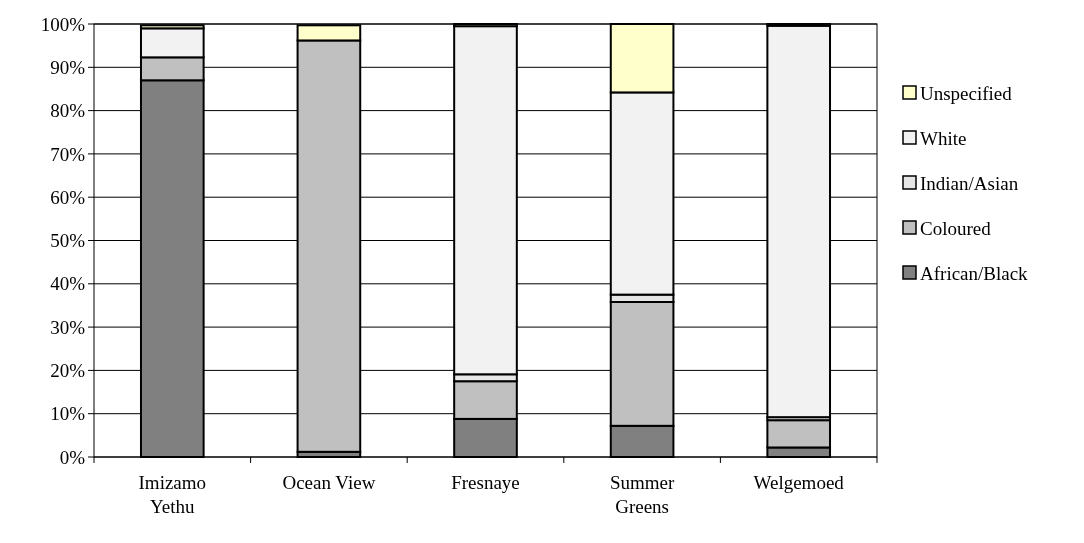 The image size is (1084, 543). Describe the element at coordinates (68, 241) in the screenshot. I see `y-tick-label: 50%` at that location.